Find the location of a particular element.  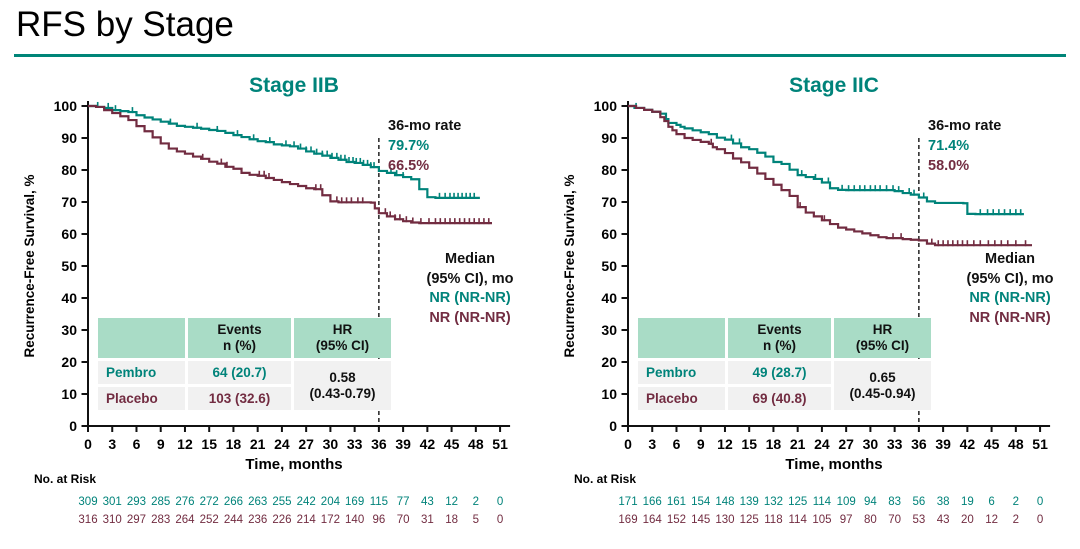

rate-label: 36-mo rate is located at coordinates (965, 126).